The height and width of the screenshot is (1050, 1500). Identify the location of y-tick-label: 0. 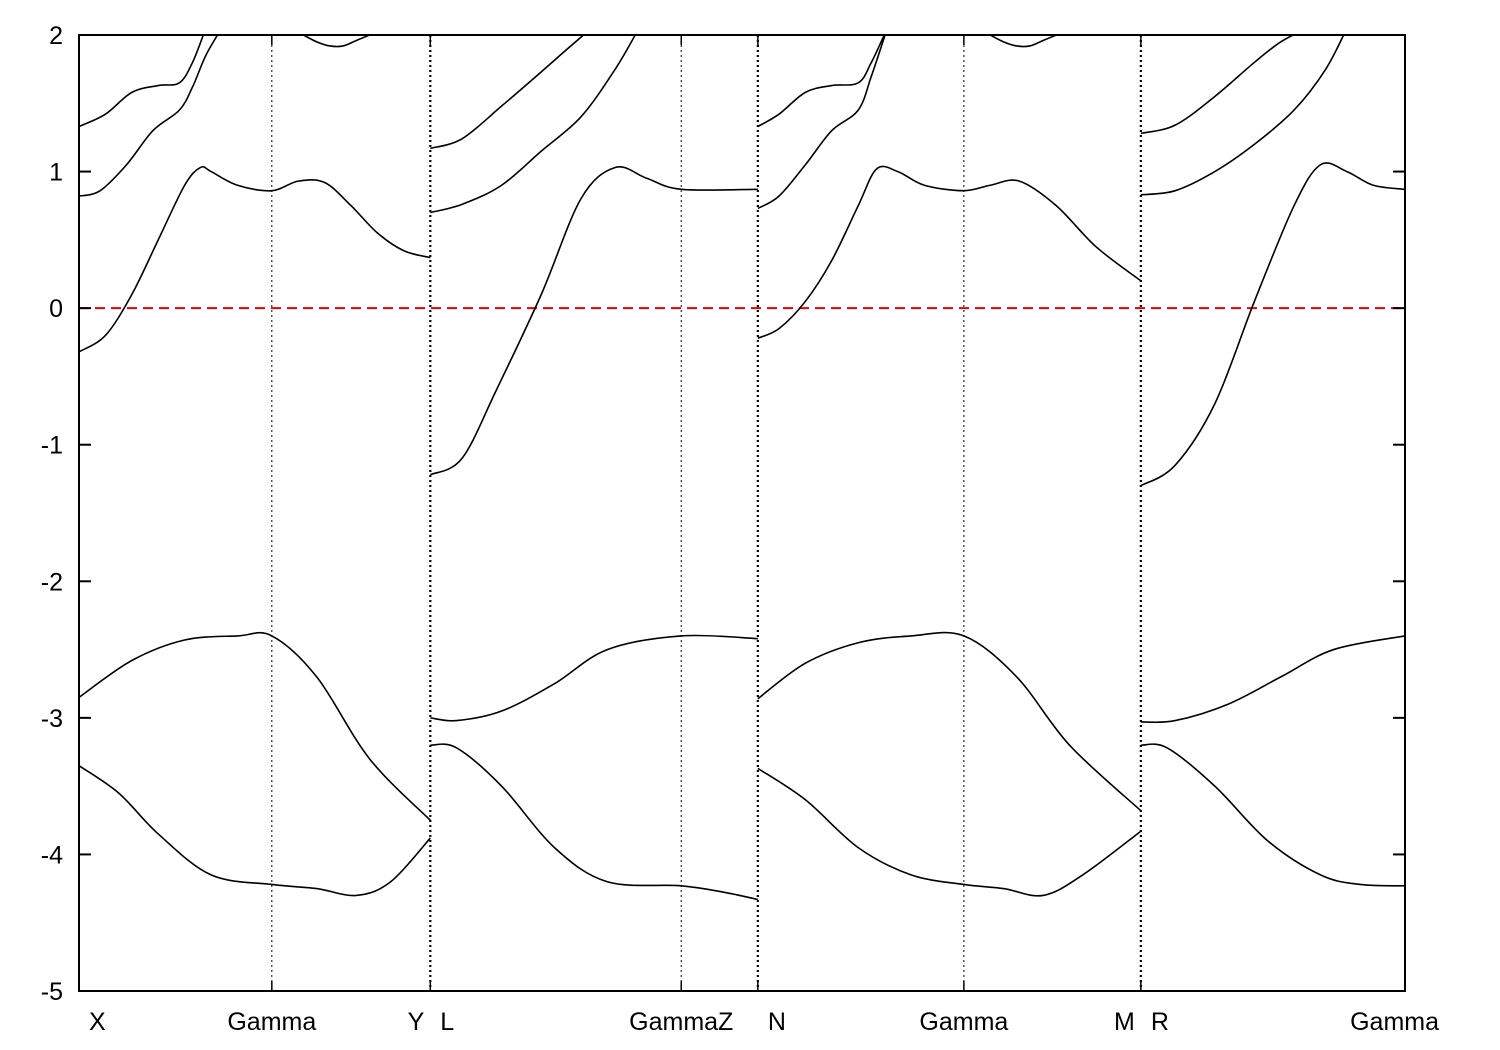
(56, 309).